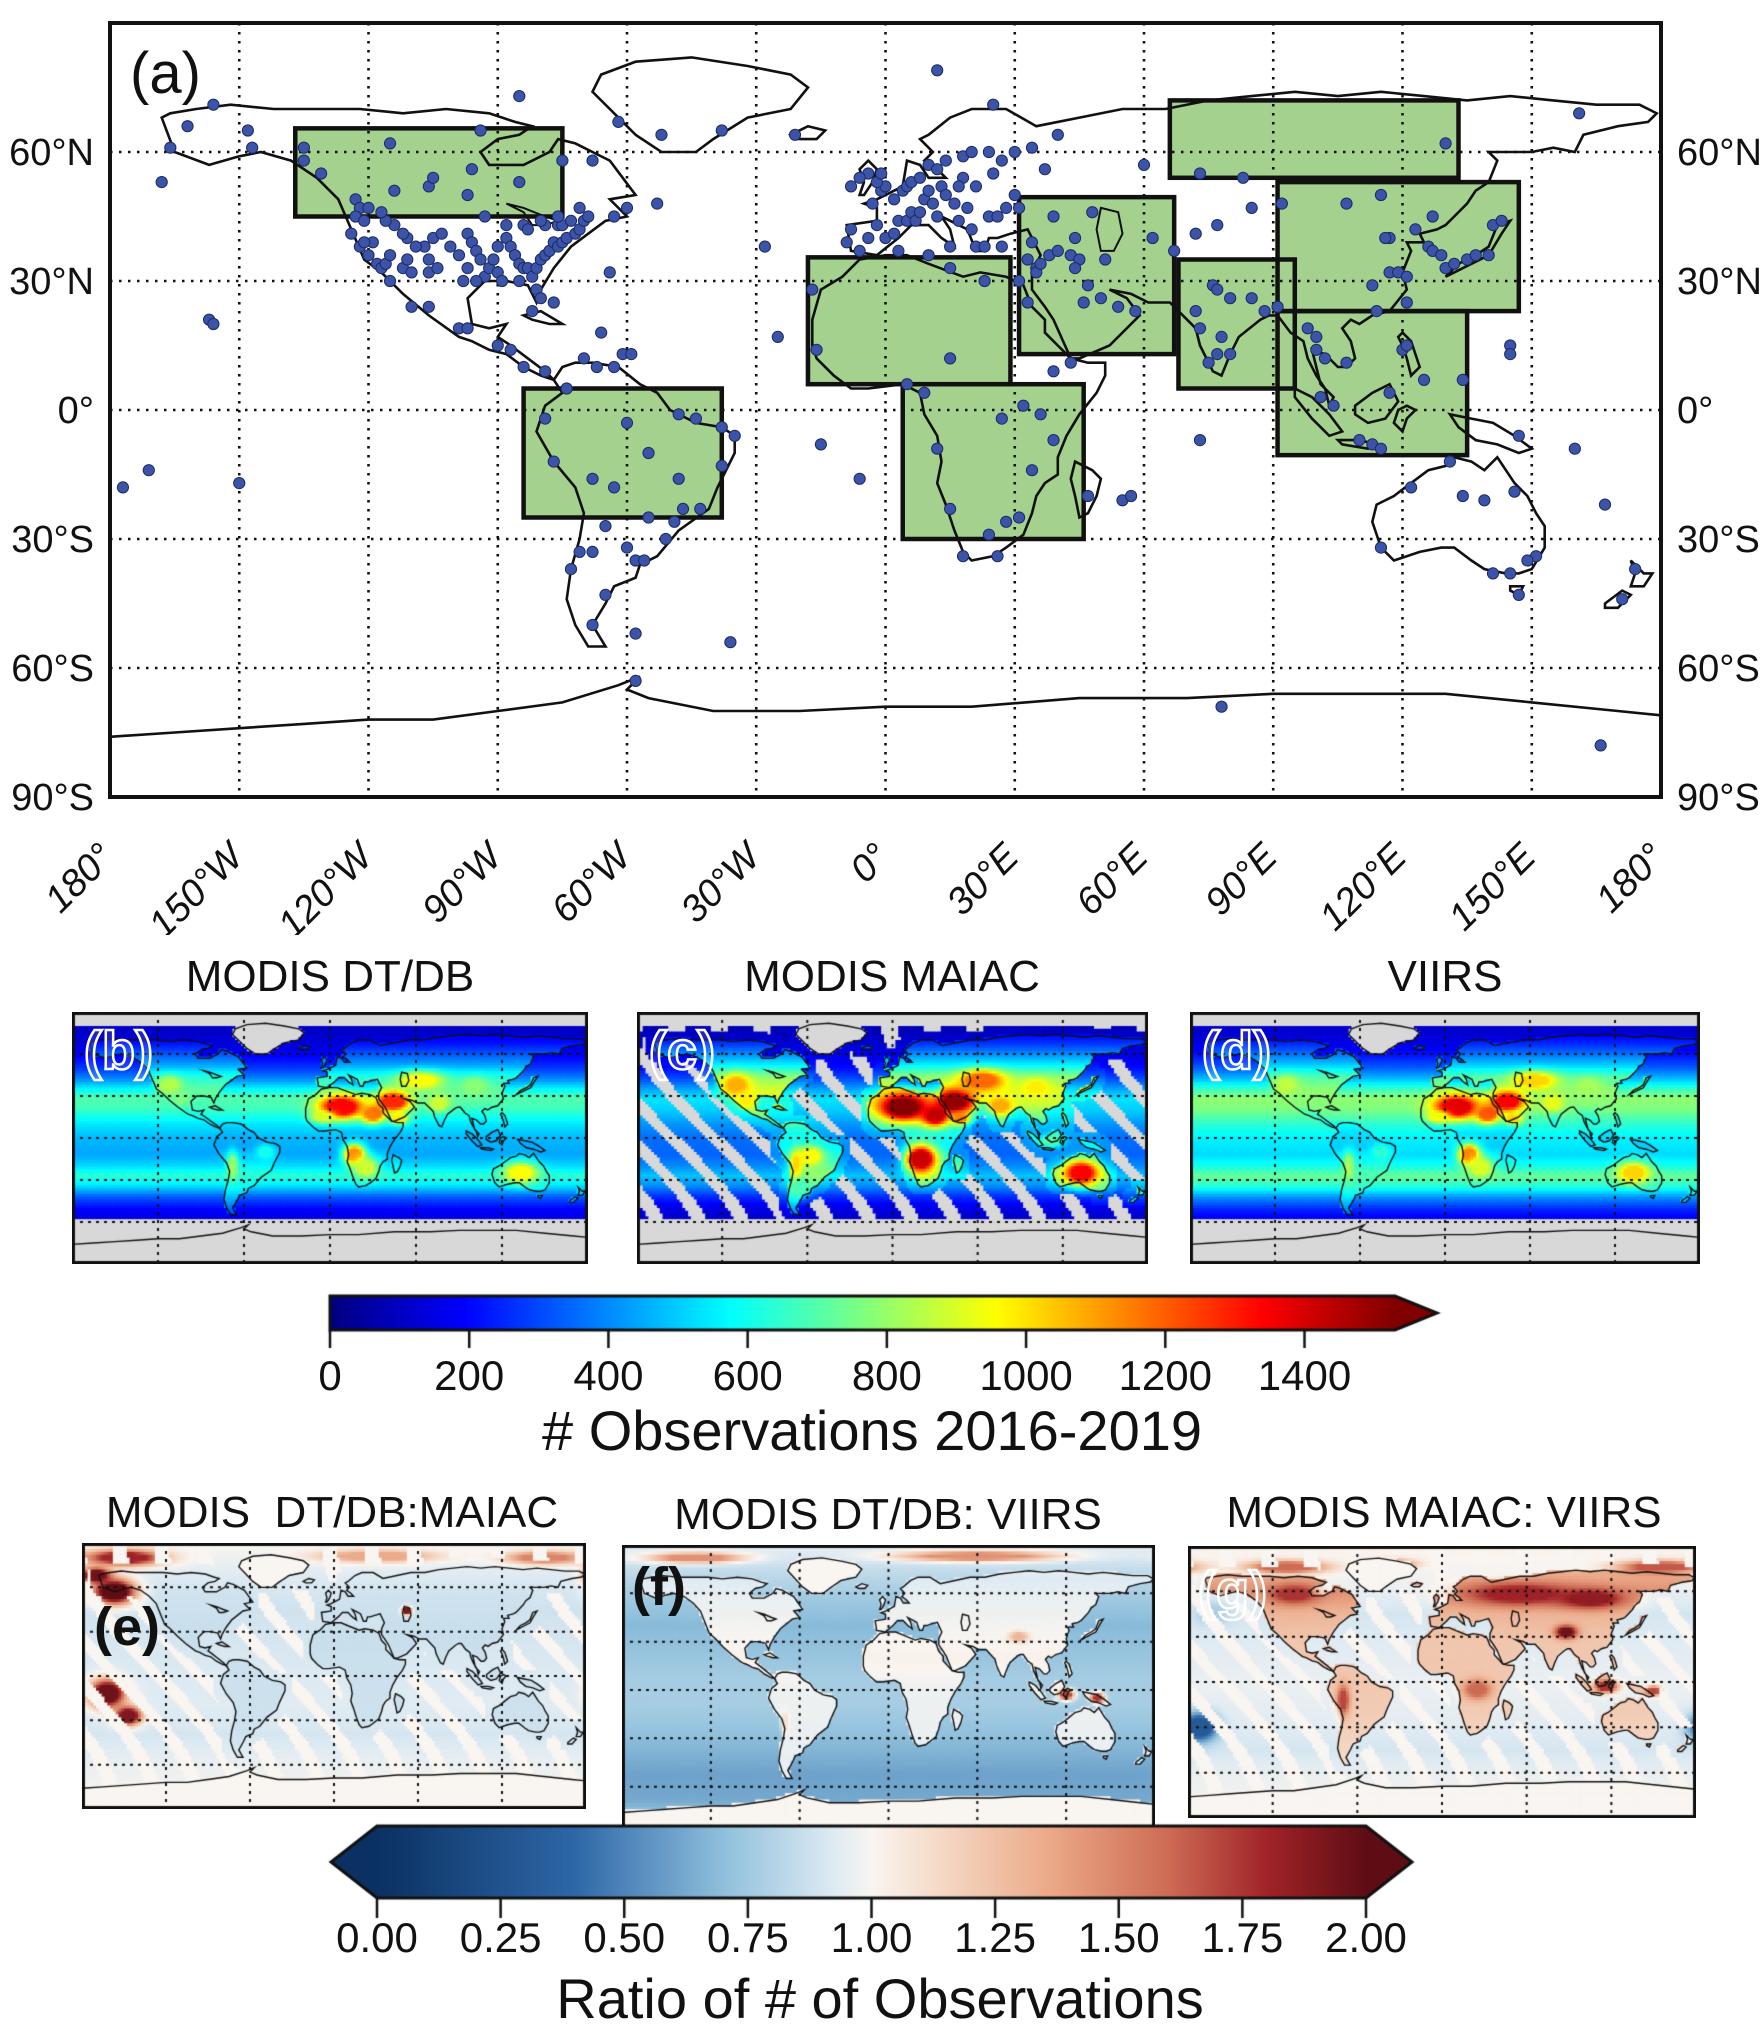  What do you see at coordinates (1718, 798) in the screenshot?
I see `lat-tick-label: 90°S` at bounding box center [1718, 798].